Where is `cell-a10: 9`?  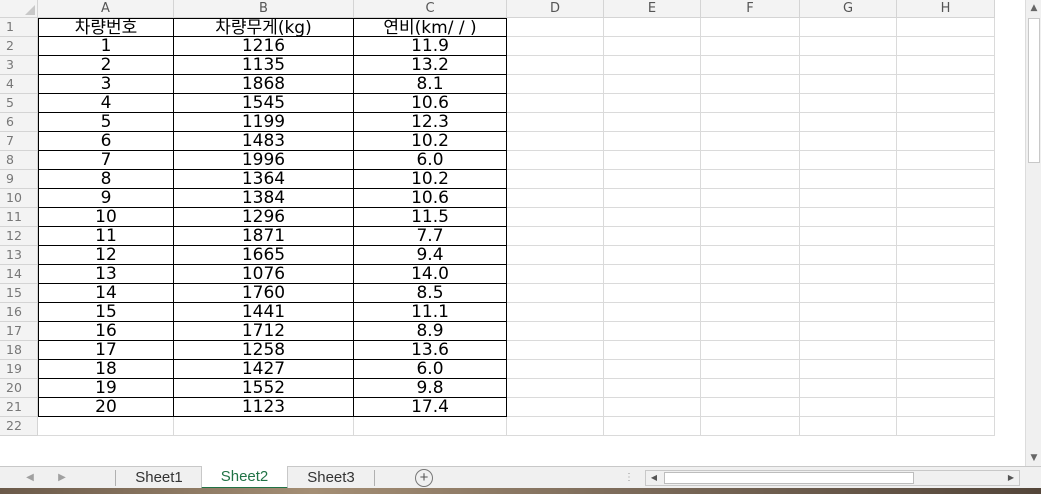 cell-a10: 9 is located at coordinates (106, 198).